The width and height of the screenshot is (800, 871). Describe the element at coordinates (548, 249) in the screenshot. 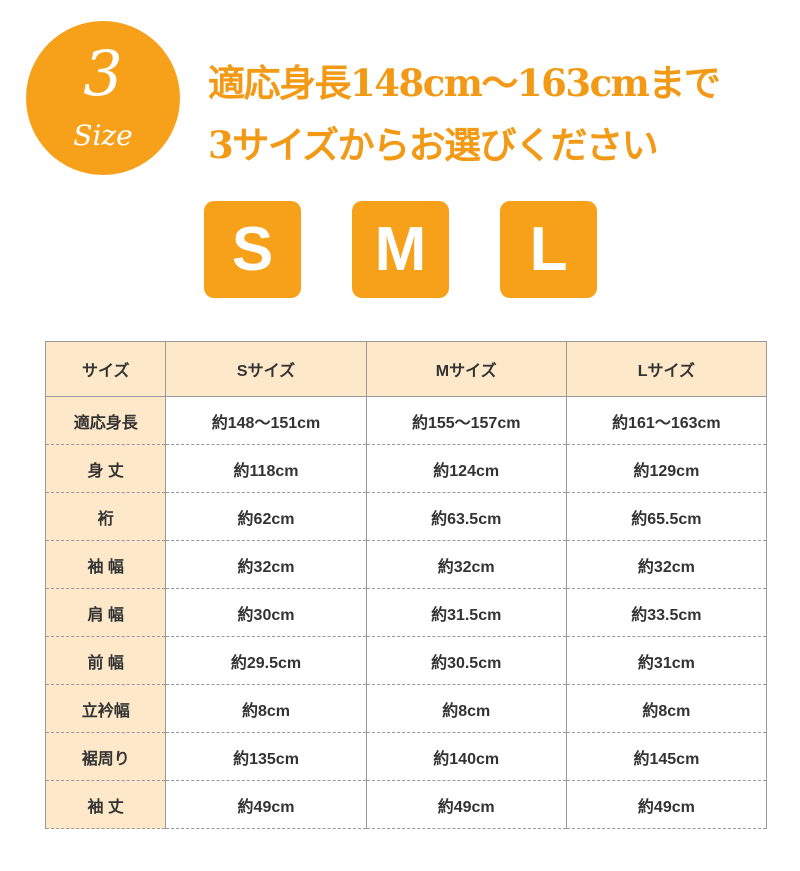

I see `size-l-box: L` at that location.